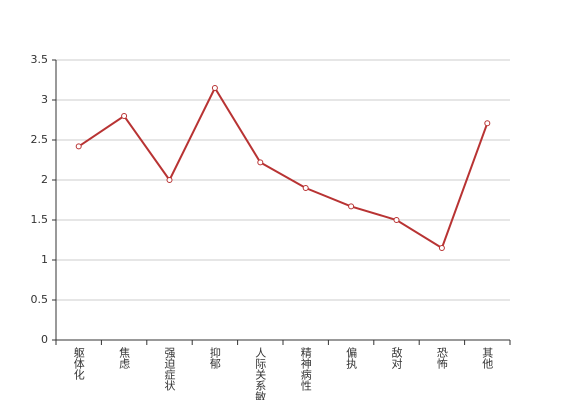  What do you see at coordinates (40, 59) in the screenshot?
I see `y-tick-label: 3.5` at bounding box center [40, 59].